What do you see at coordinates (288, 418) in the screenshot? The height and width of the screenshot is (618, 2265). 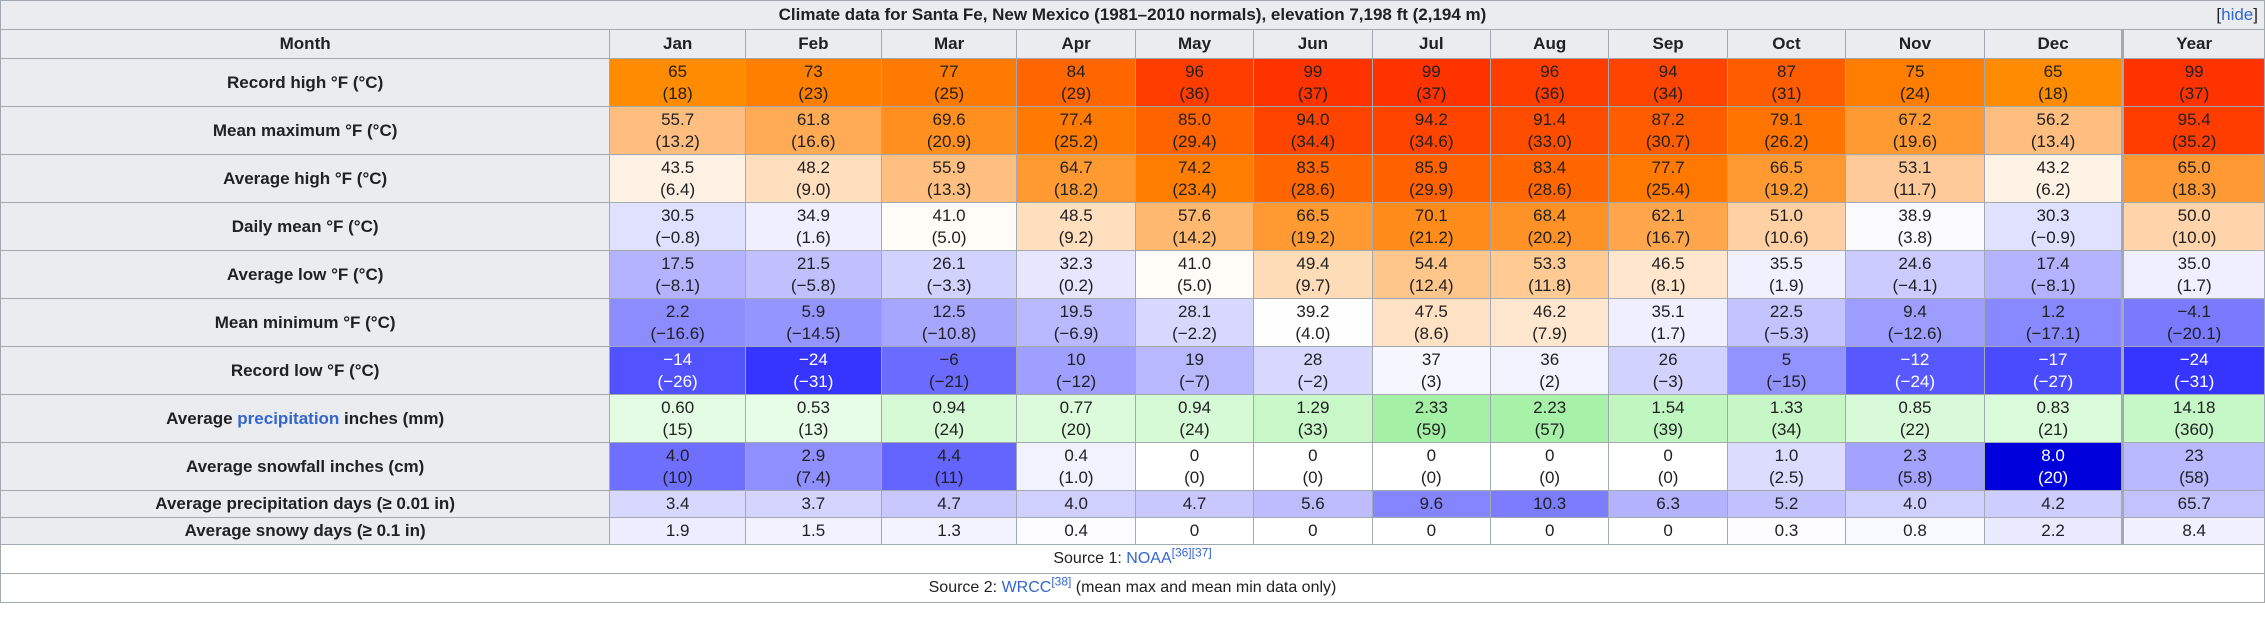 I see `precipitation-link: precipitation` at bounding box center [288, 418].